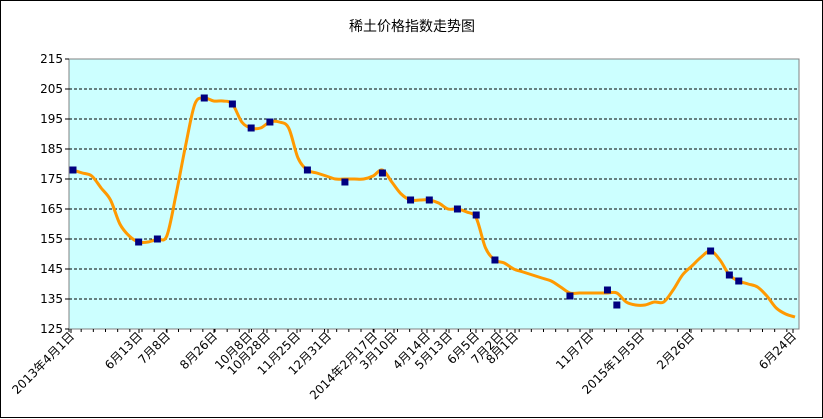  Describe the element at coordinates (777, 350) in the screenshot. I see `x-tick-label: 6月24日` at that location.